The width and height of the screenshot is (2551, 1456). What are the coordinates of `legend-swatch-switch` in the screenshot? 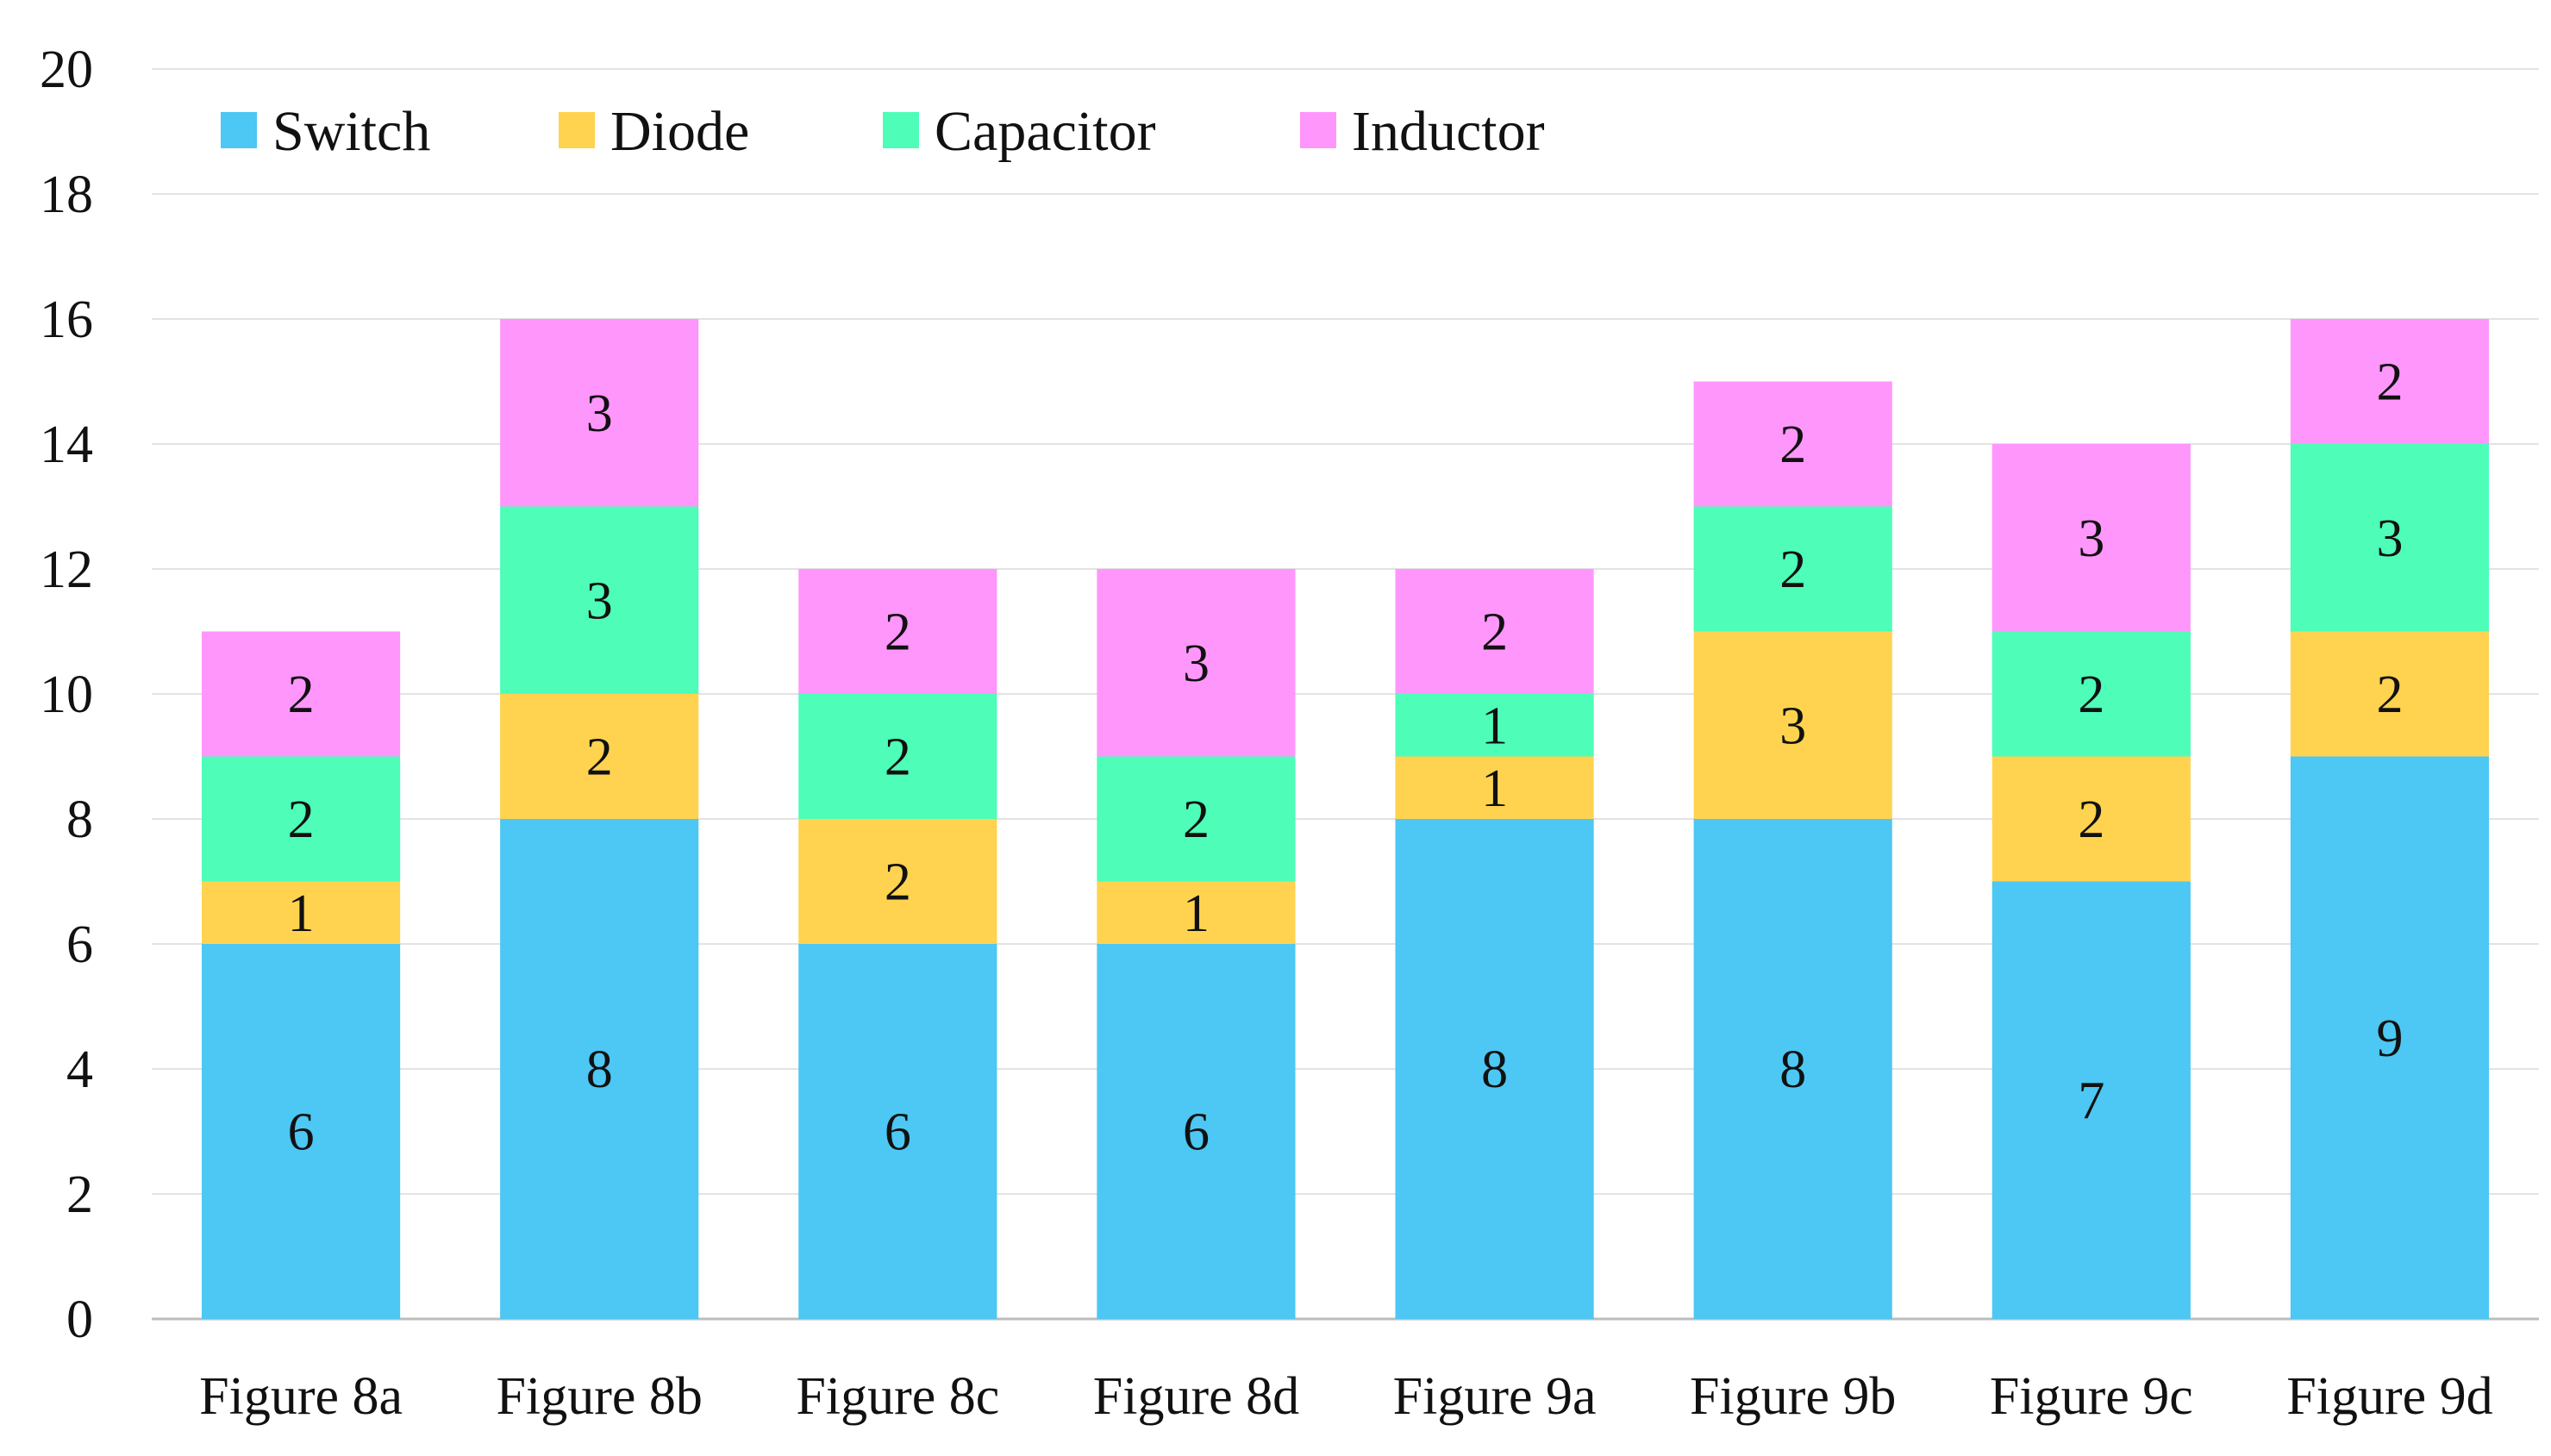 It's located at (239, 130).